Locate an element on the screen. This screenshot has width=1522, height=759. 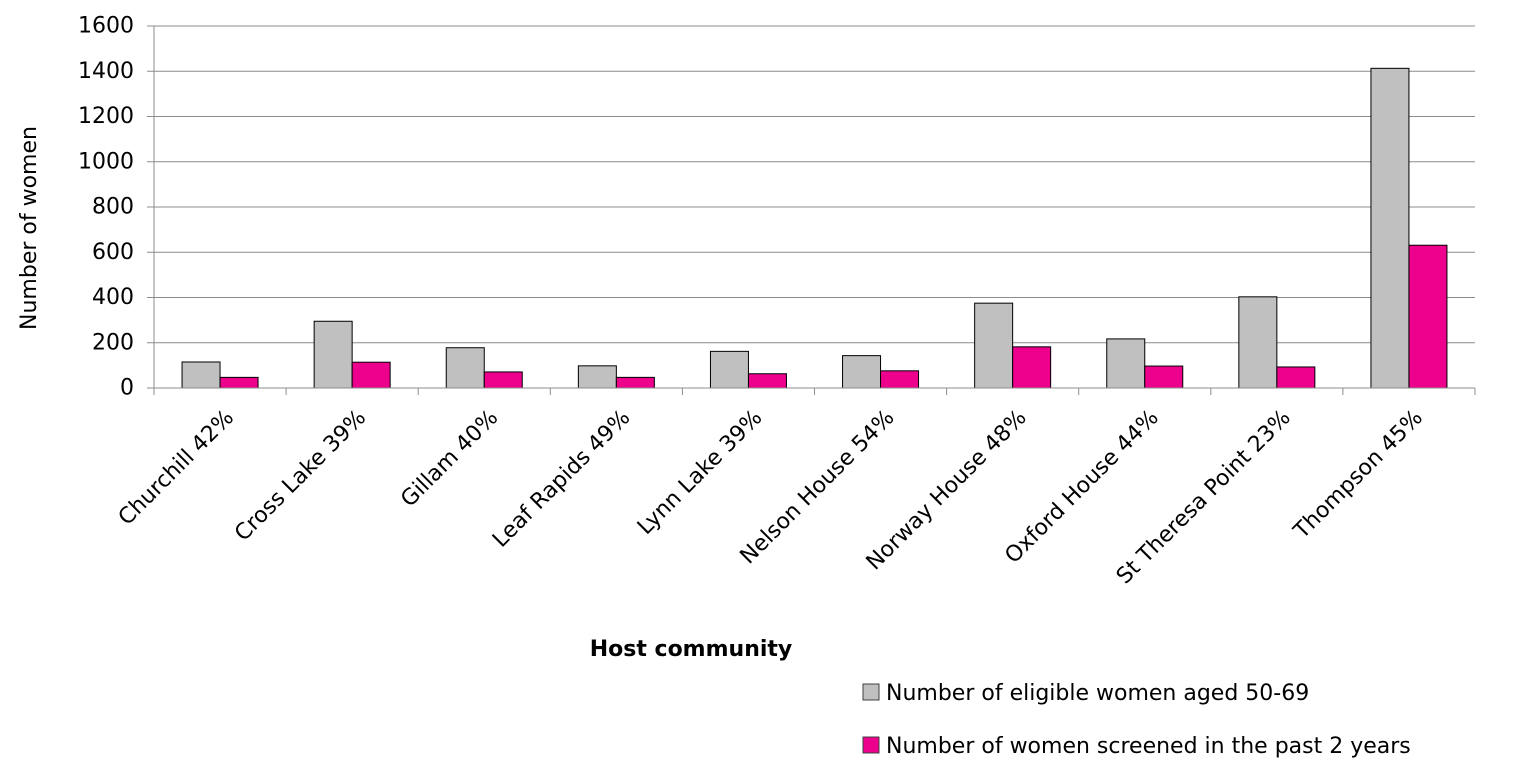
x-category-label: Leaf Rapids 49% is located at coordinates (561, 478).